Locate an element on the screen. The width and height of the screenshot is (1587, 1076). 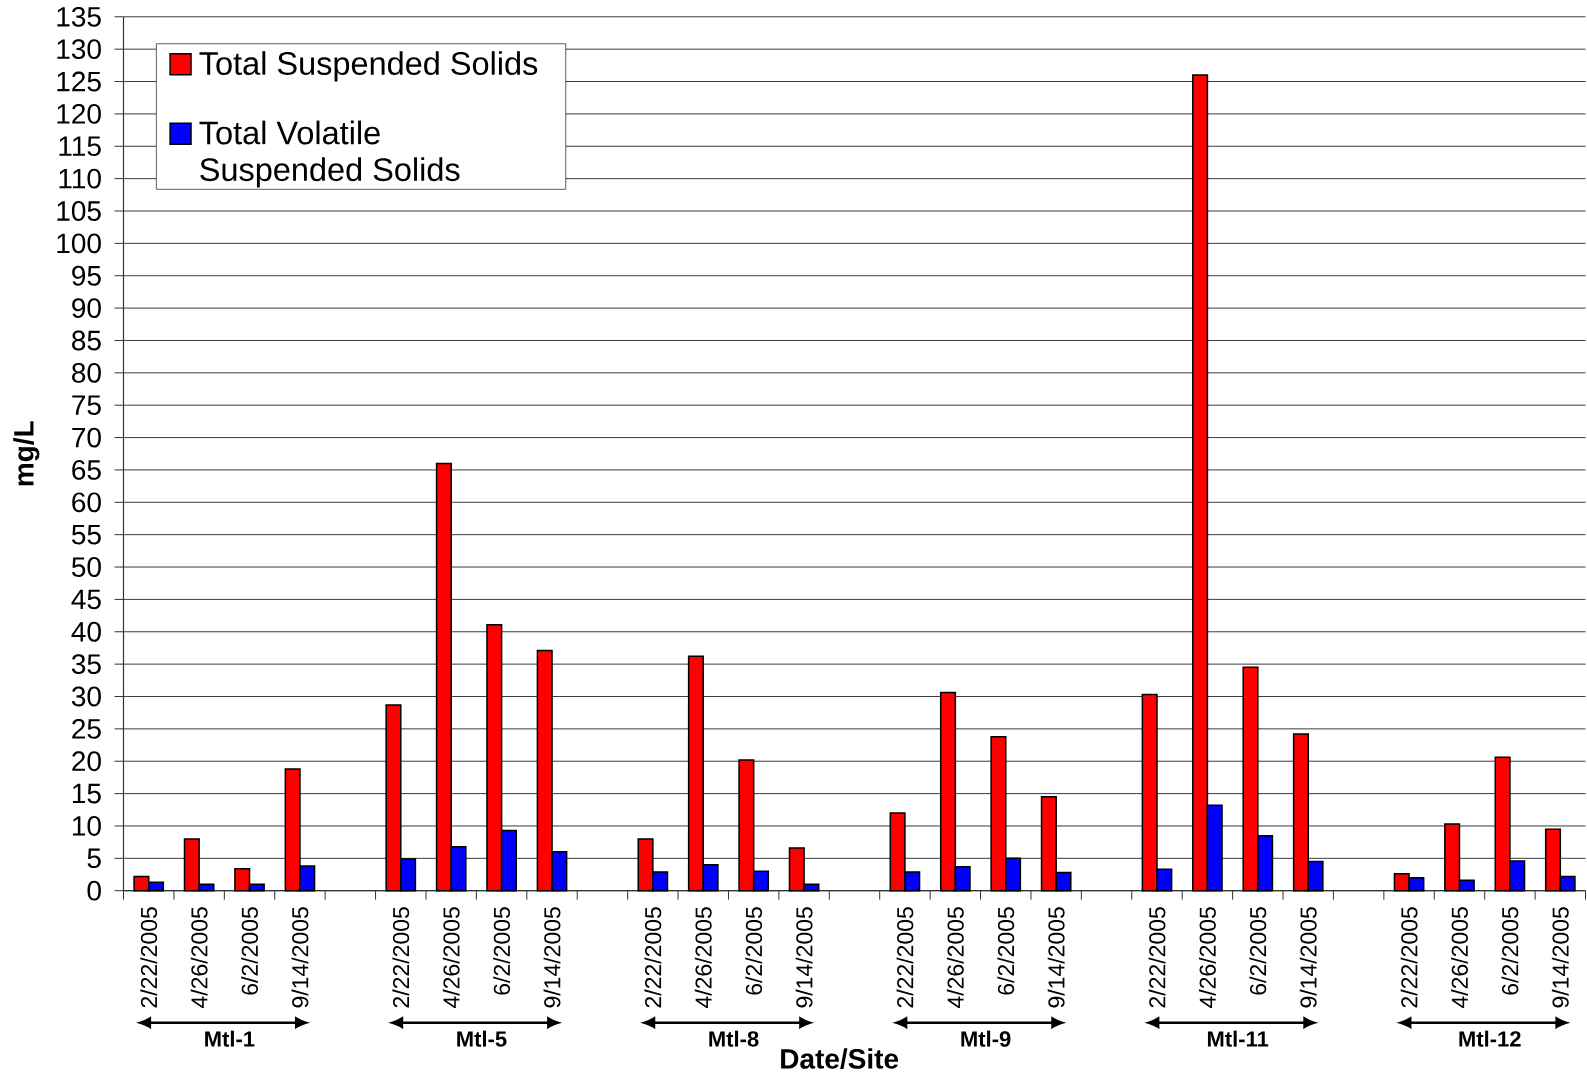
y-tick-label: 100 is located at coordinates (79, 243).